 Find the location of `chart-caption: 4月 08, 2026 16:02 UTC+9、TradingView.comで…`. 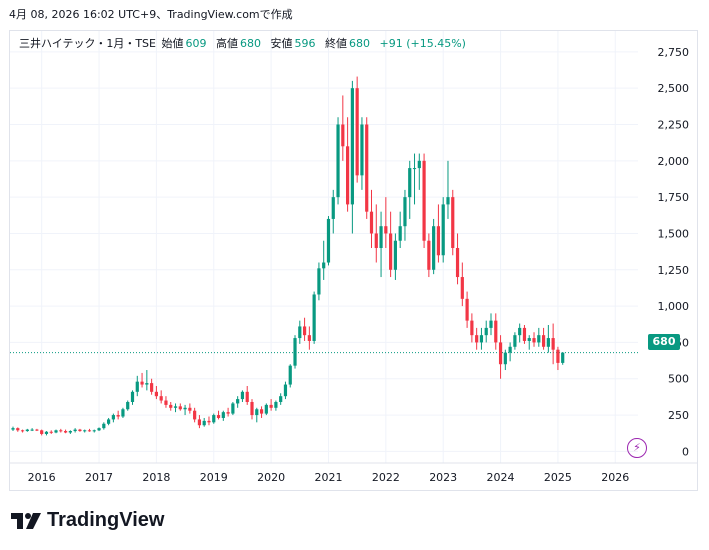

chart-caption: 4月 08, 2026 16:02 UTC+9、TradingView.comで… is located at coordinates (151, 14).